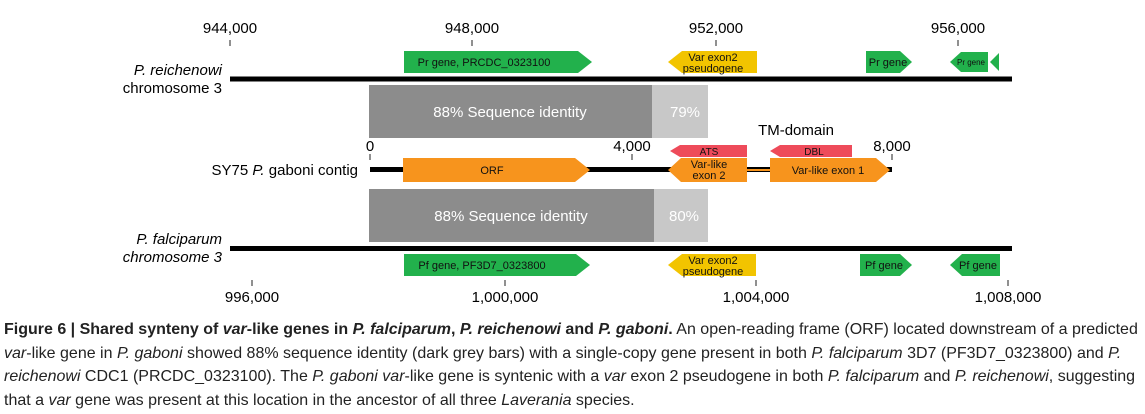 Image resolution: width=1145 pixels, height=414 pixels. What do you see at coordinates (892, 146) in the screenshot?
I see `middle-tick-label: 8,000` at bounding box center [892, 146].